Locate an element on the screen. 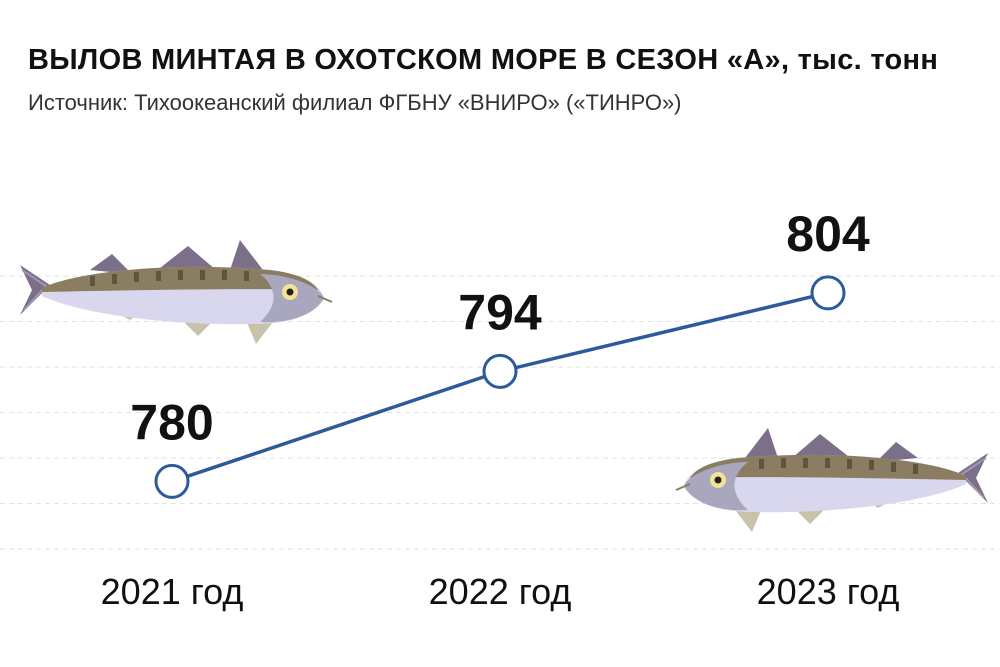  x-tick-label: 2023 год is located at coordinates (828, 591).